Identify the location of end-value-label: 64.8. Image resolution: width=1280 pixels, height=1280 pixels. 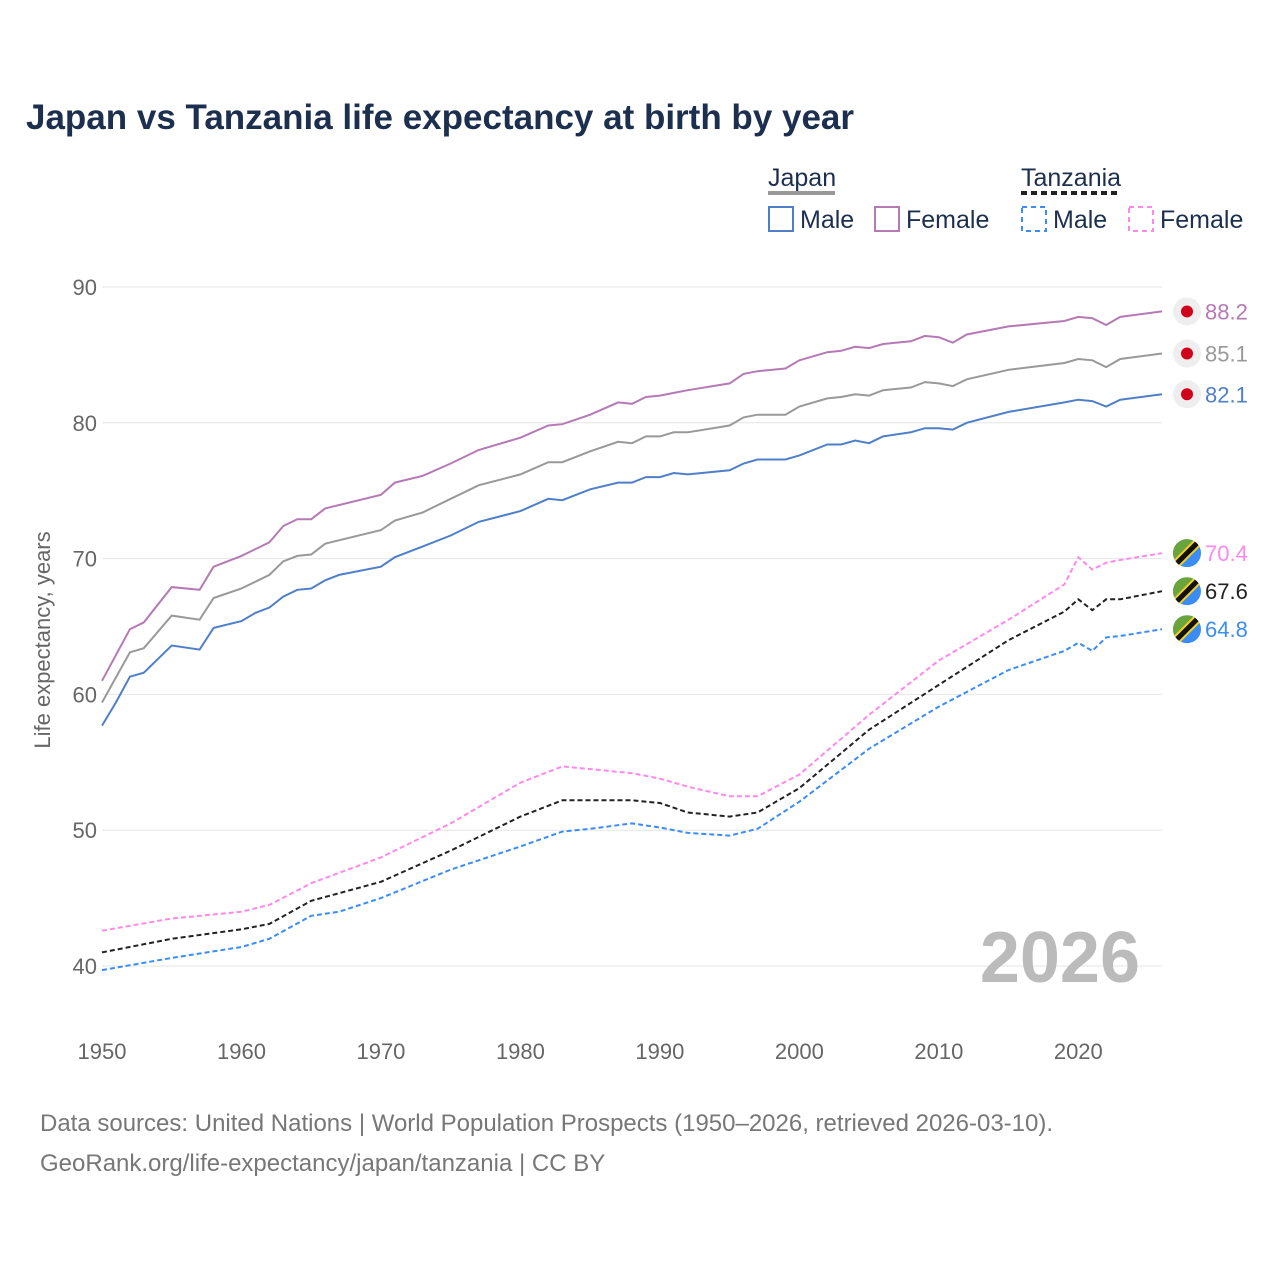
(1226, 629).